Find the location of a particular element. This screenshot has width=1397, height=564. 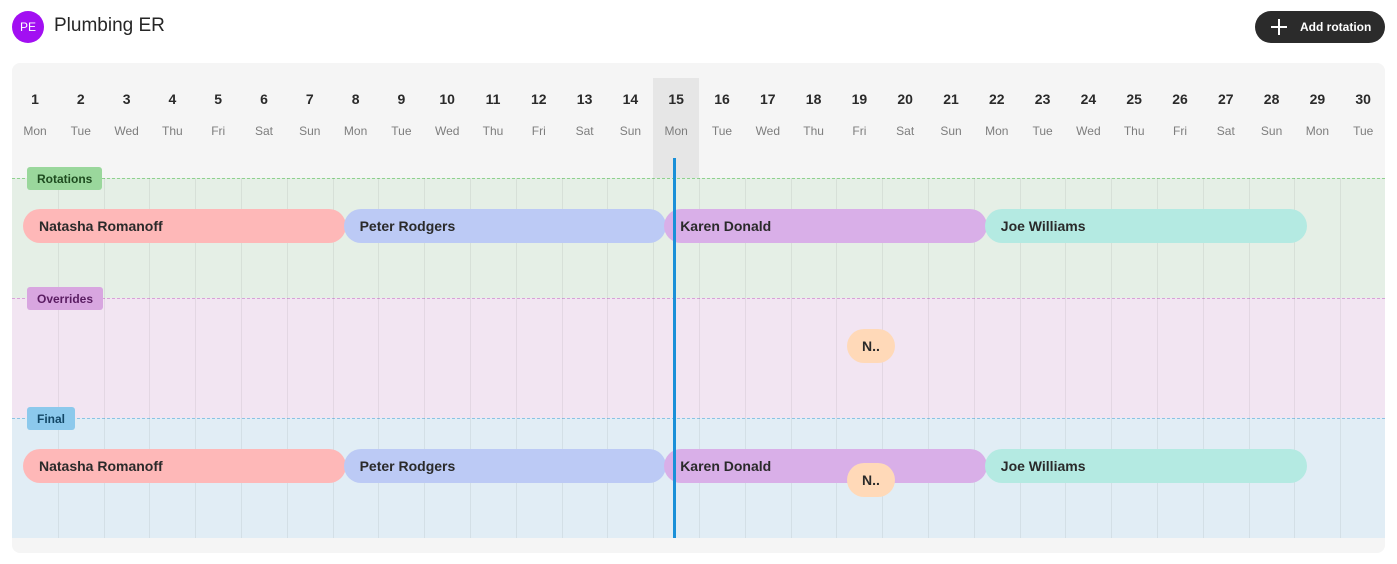

day-column-header: 4 Thu is located at coordinates (172, 110).